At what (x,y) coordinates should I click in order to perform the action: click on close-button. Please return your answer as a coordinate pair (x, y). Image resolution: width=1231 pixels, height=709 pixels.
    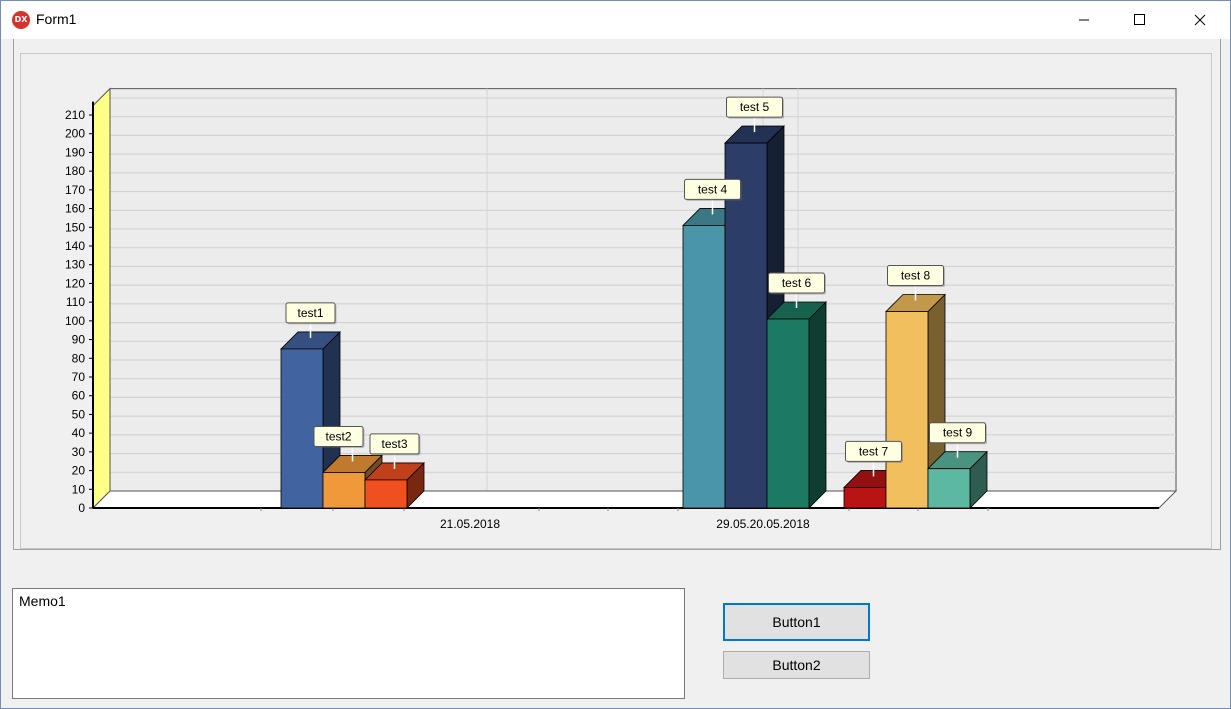
    Looking at the image, I should click on (1200, 20).